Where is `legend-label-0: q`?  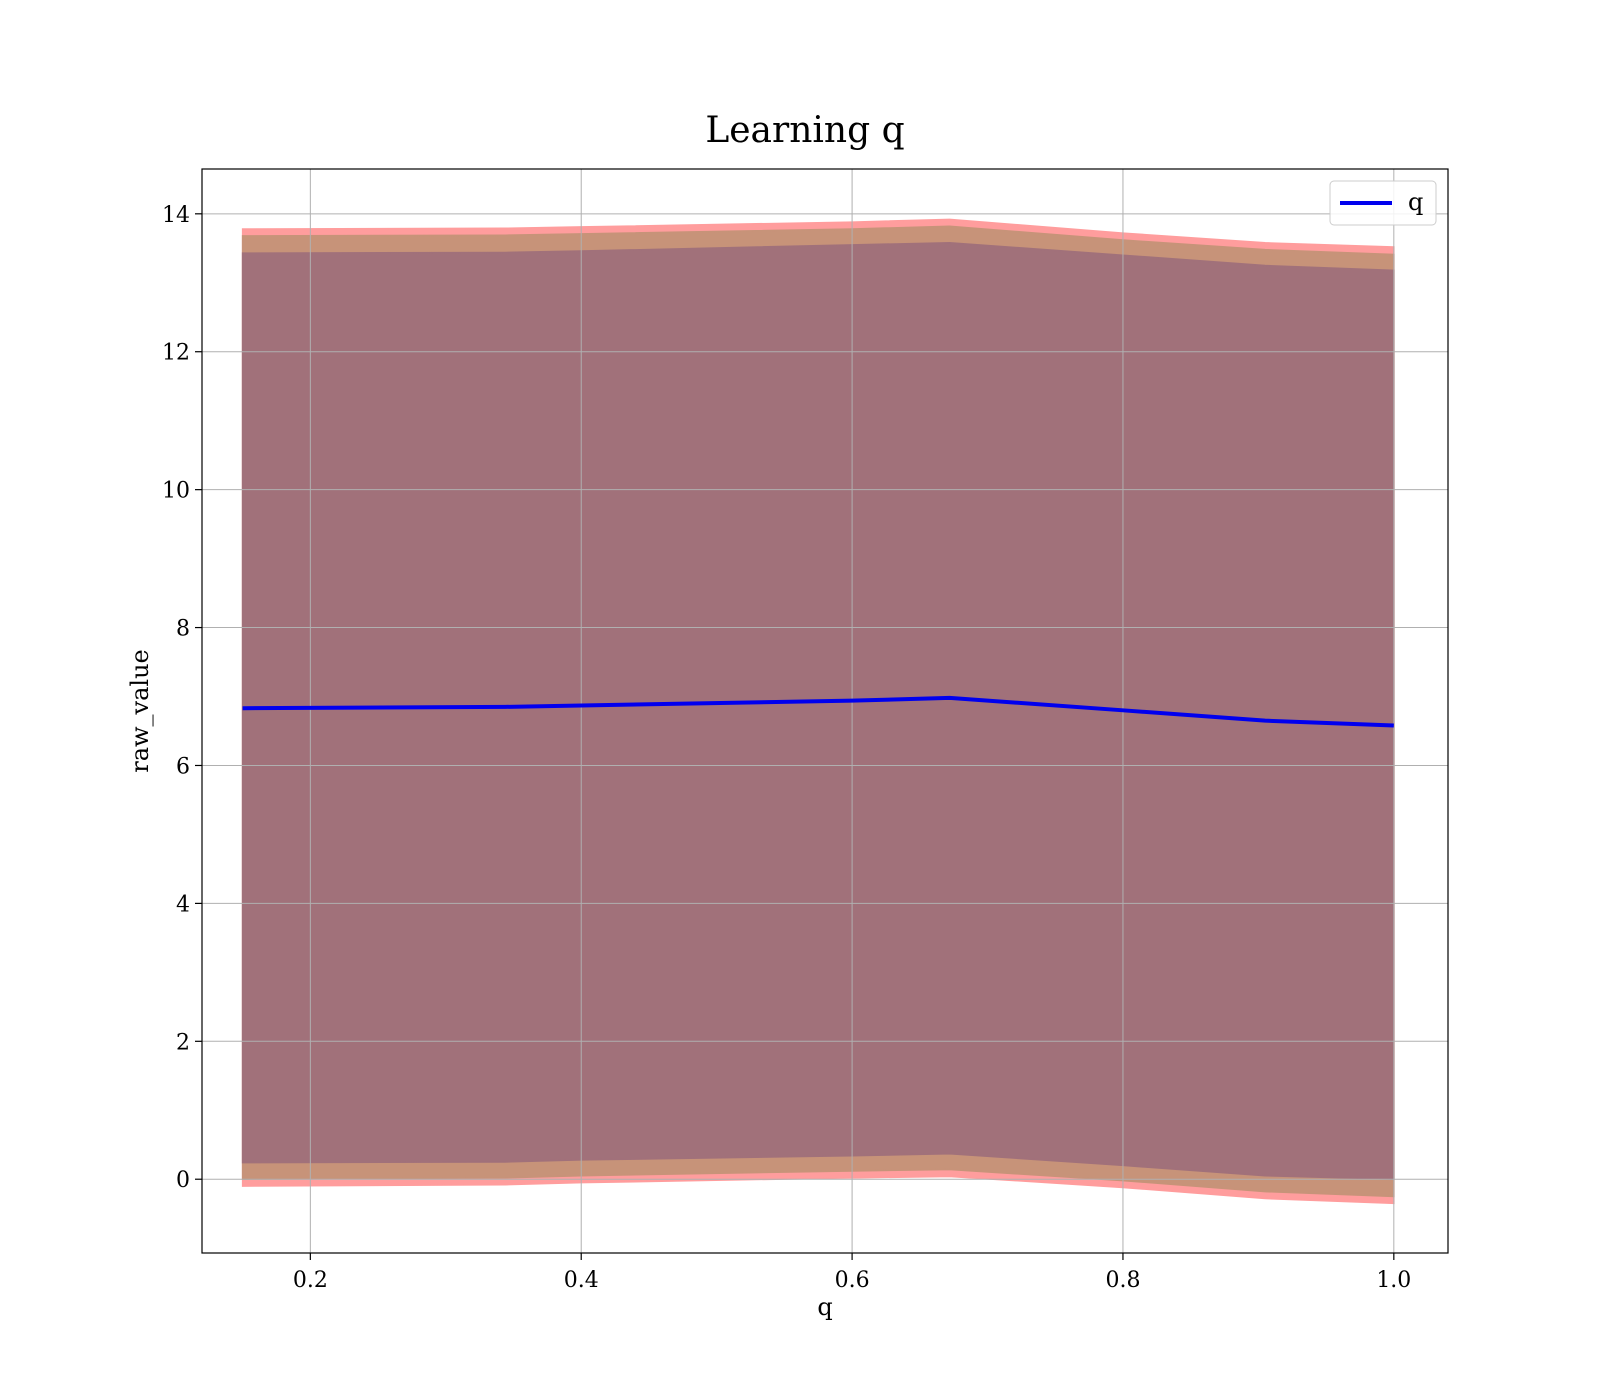 legend-label-0: q is located at coordinates (1415, 202).